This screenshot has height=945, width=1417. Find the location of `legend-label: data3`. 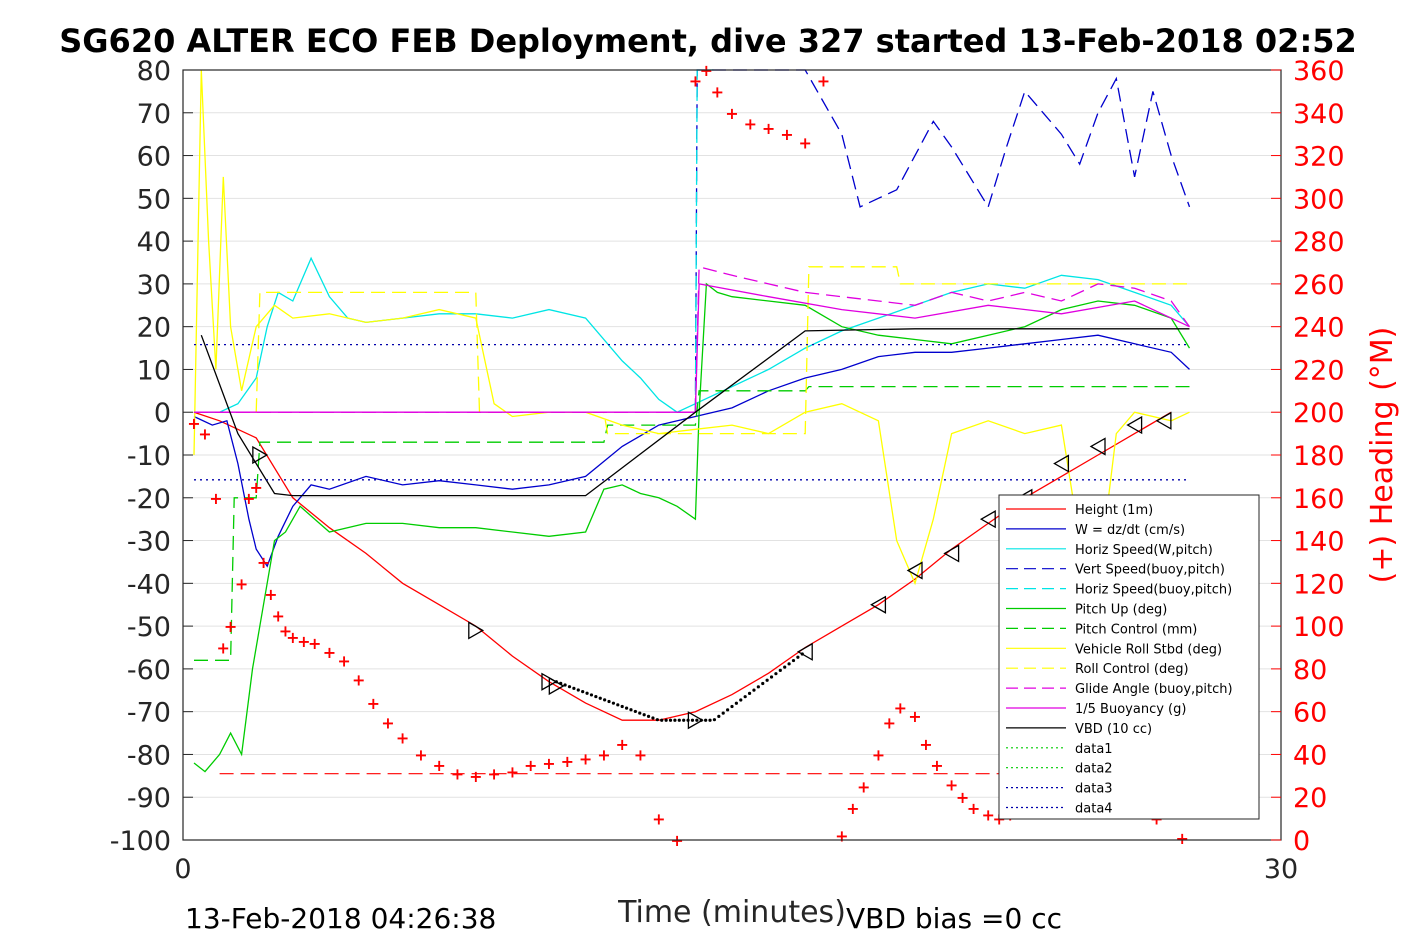

legend-label: data3 is located at coordinates (1094, 789).